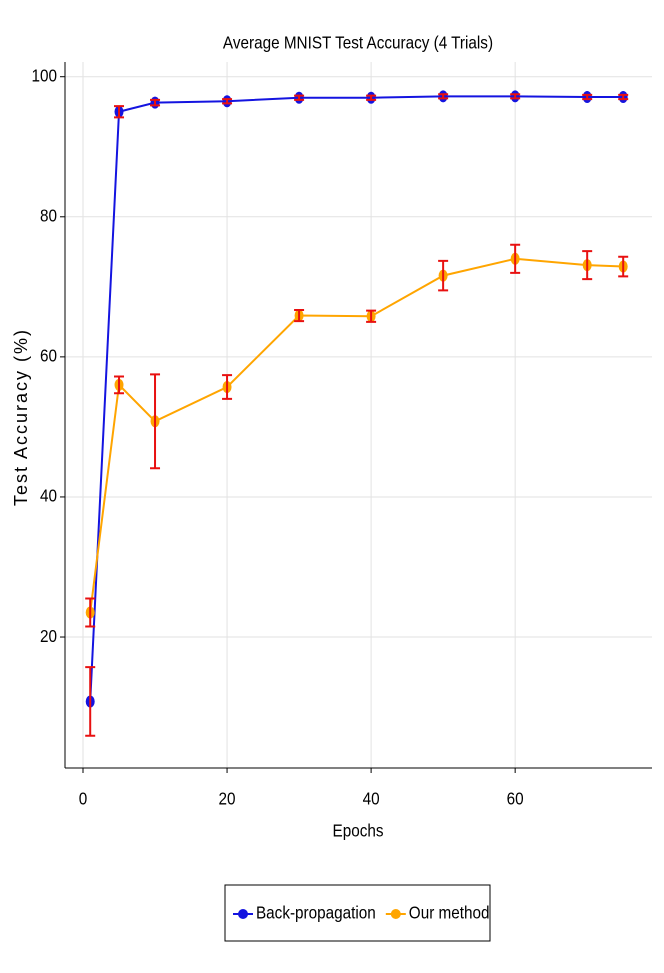 This screenshot has width=664, height=973. I want to click on y-tick-label: 60, so click(48, 355).